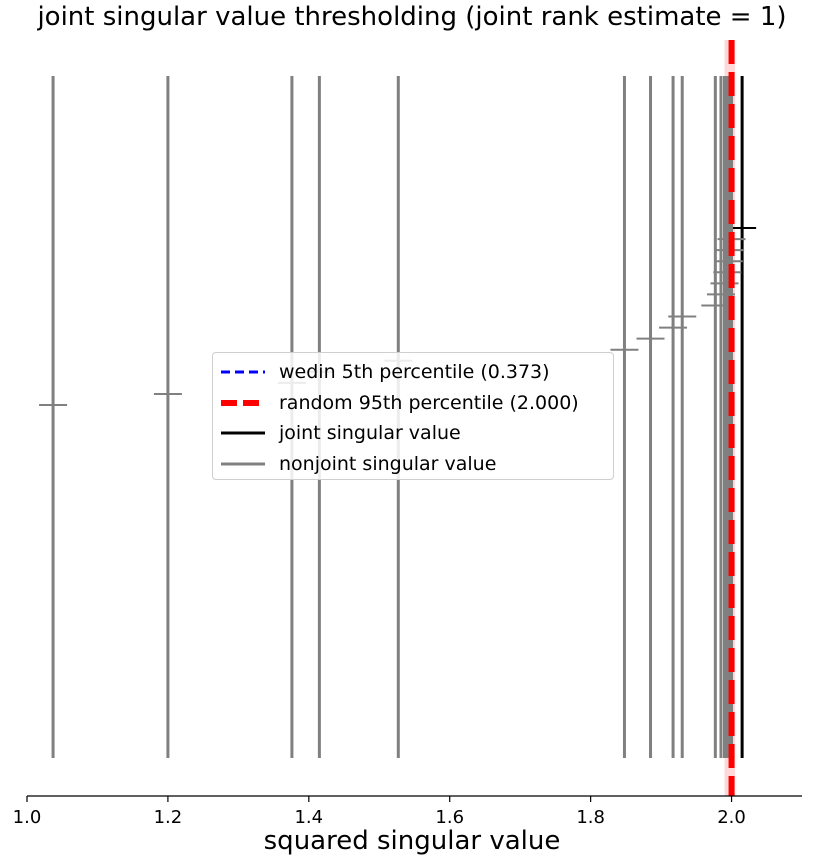 The width and height of the screenshot is (824, 868). What do you see at coordinates (27, 817) in the screenshot?
I see `x-tick-label: 1.0` at bounding box center [27, 817].